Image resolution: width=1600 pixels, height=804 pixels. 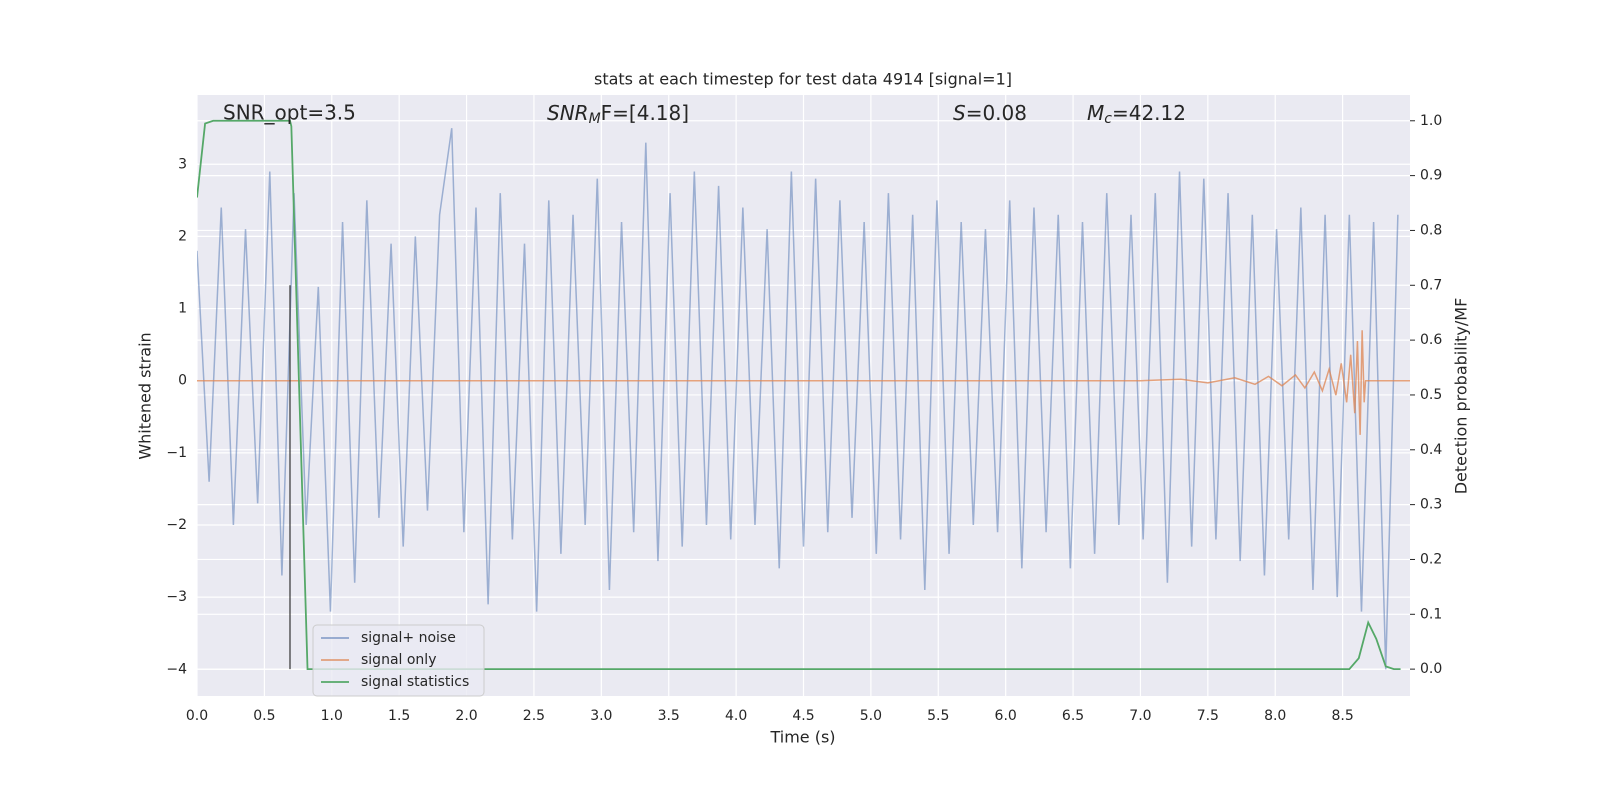 What do you see at coordinates (182, 381) in the screenshot?
I see `y-tick-label: 0` at bounding box center [182, 381].